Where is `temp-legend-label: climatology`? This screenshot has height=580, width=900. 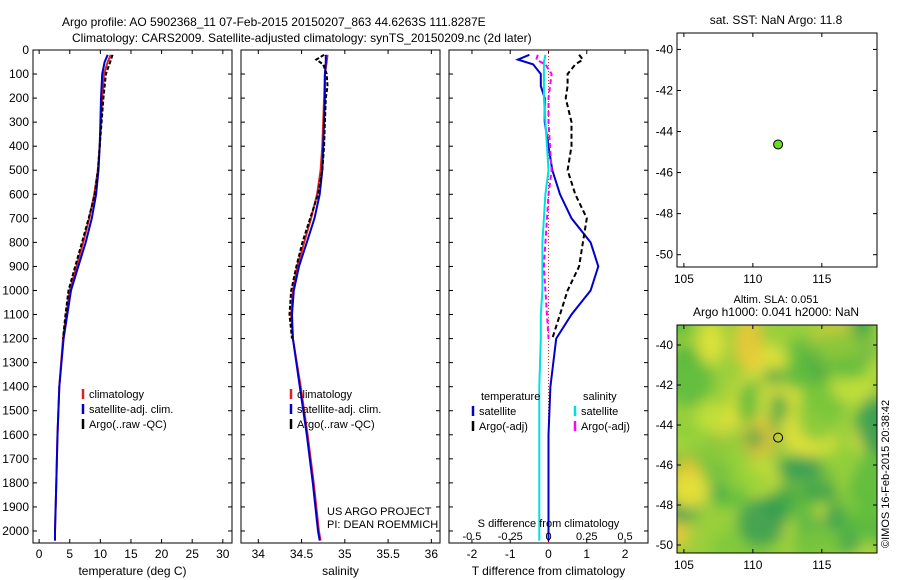
temp-legend-label: climatology is located at coordinates (117, 395).